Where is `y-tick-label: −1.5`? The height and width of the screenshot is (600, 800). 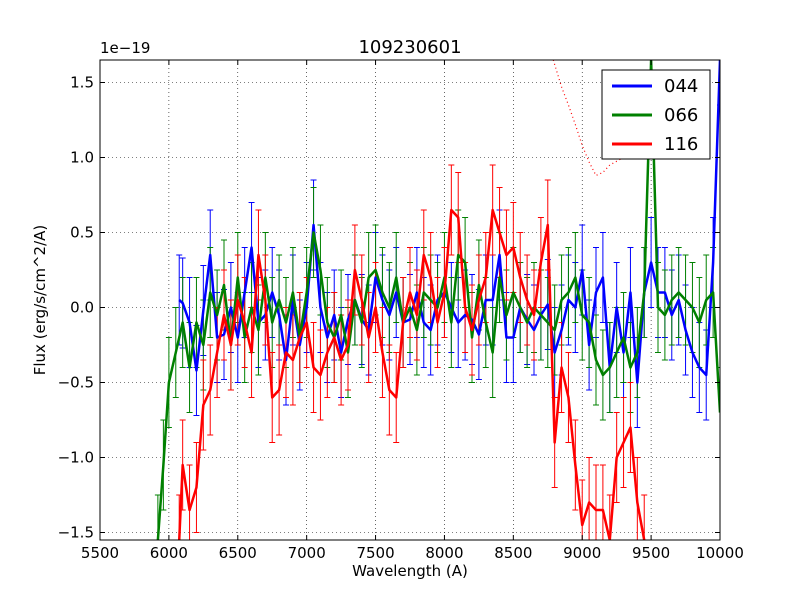 y-tick-label: −1.5 is located at coordinates (76, 533).